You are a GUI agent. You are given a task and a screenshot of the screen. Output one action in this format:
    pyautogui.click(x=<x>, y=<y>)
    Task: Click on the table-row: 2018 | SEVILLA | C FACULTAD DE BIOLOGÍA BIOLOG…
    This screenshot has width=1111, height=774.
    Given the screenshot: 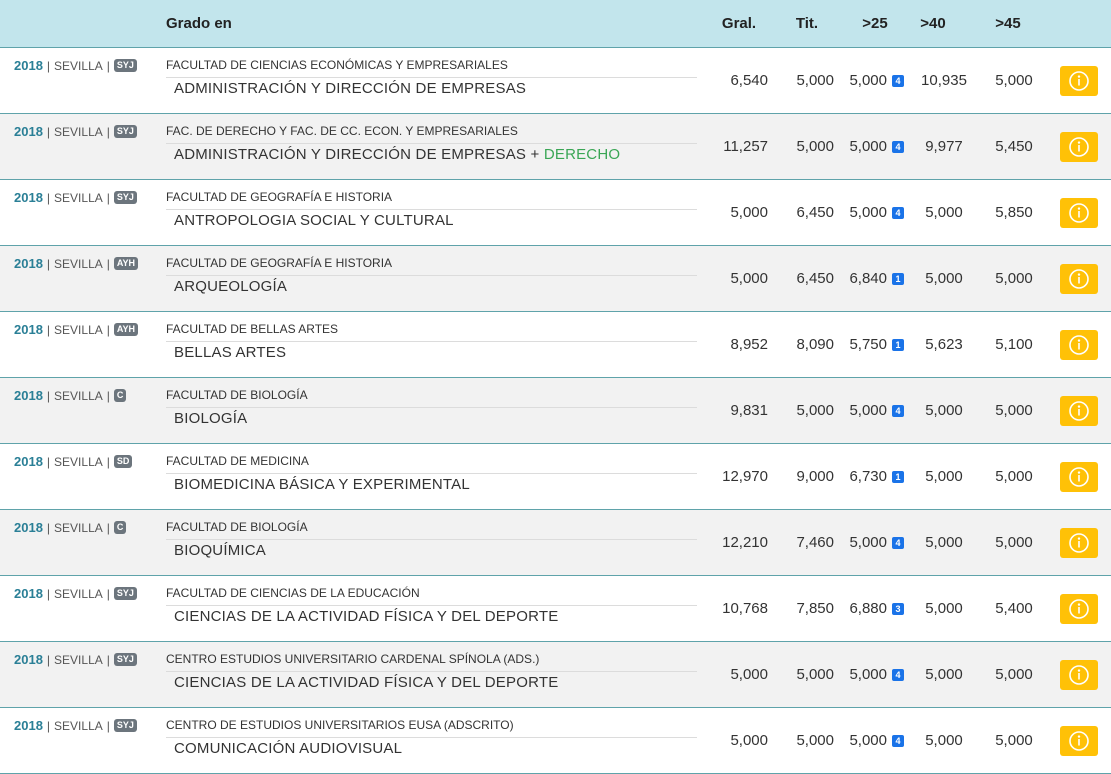 What is the action you would take?
    pyautogui.click(x=555, y=411)
    